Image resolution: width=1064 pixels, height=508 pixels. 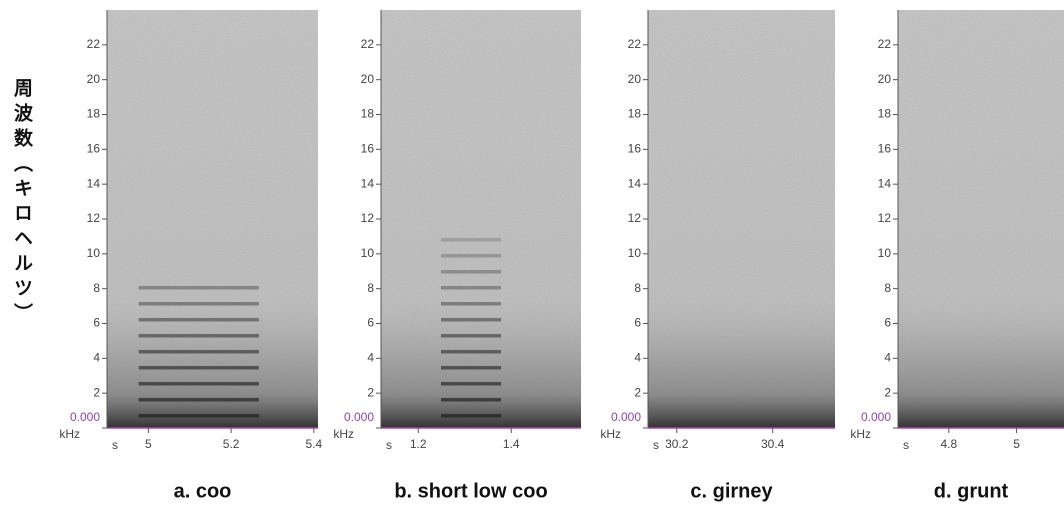 I want to click on panel-title: c. girney, so click(x=731, y=491).